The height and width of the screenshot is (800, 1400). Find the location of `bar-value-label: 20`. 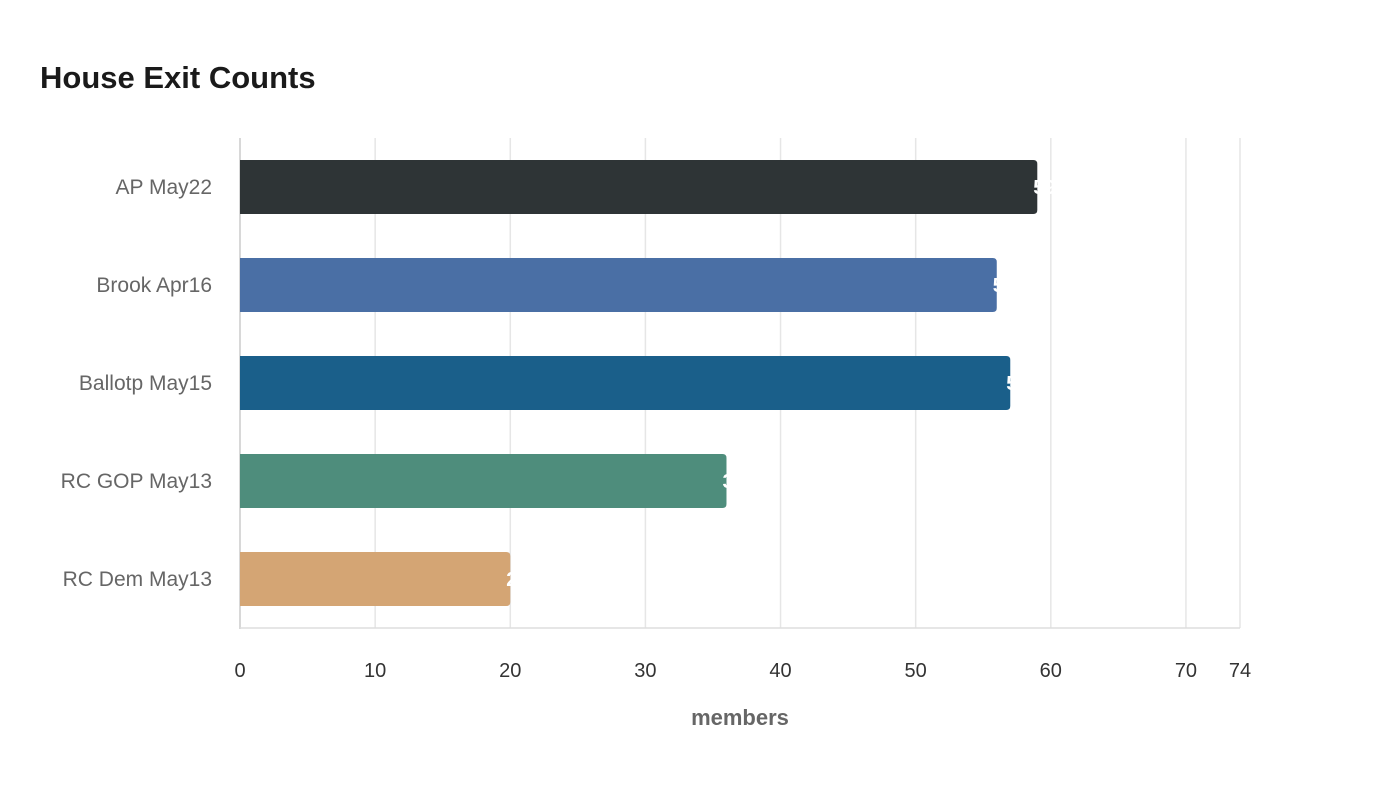

bar-value-label: 20 is located at coordinates (517, 580).